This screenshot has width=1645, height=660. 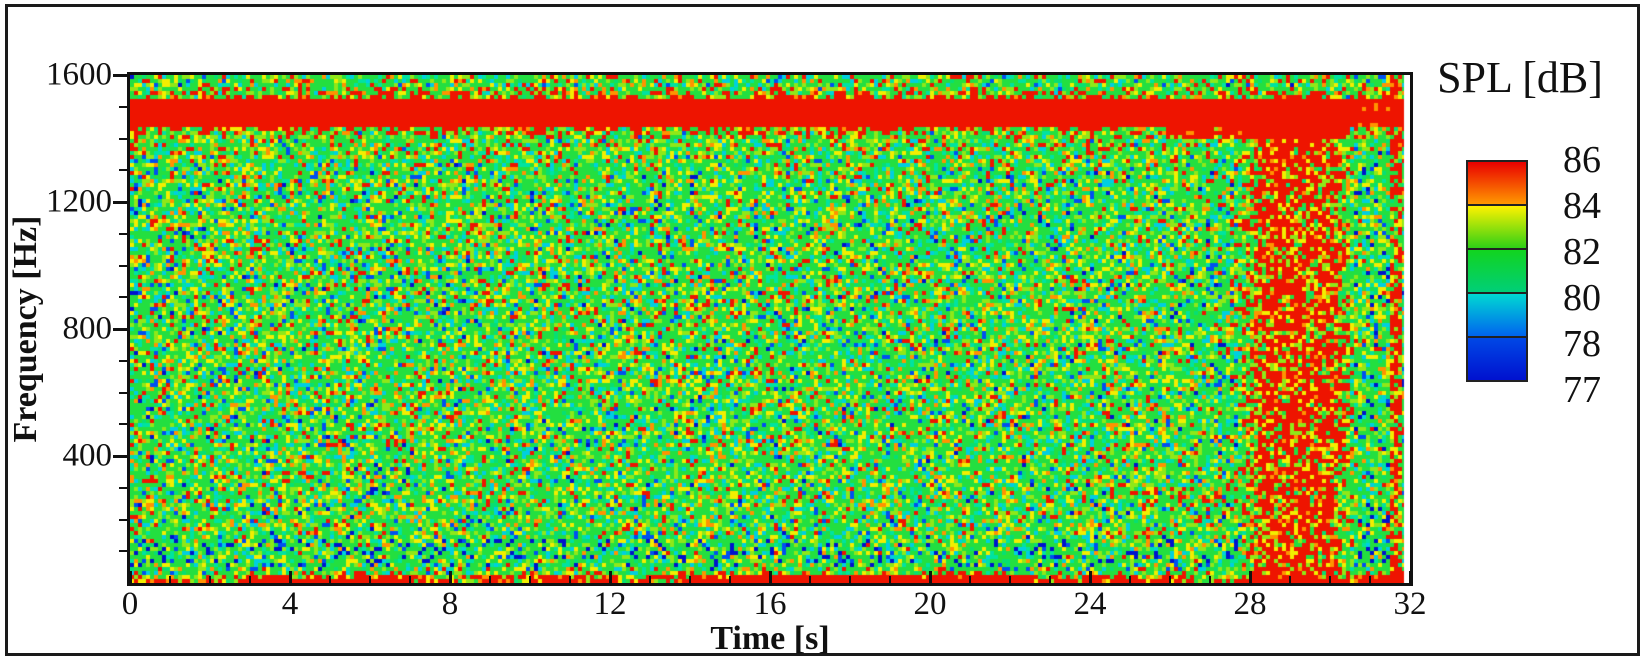 What do you see at coordinates (130, 604) in the screenshot?
I see `x-tick-label: 0` at bounding box center [130, 604].